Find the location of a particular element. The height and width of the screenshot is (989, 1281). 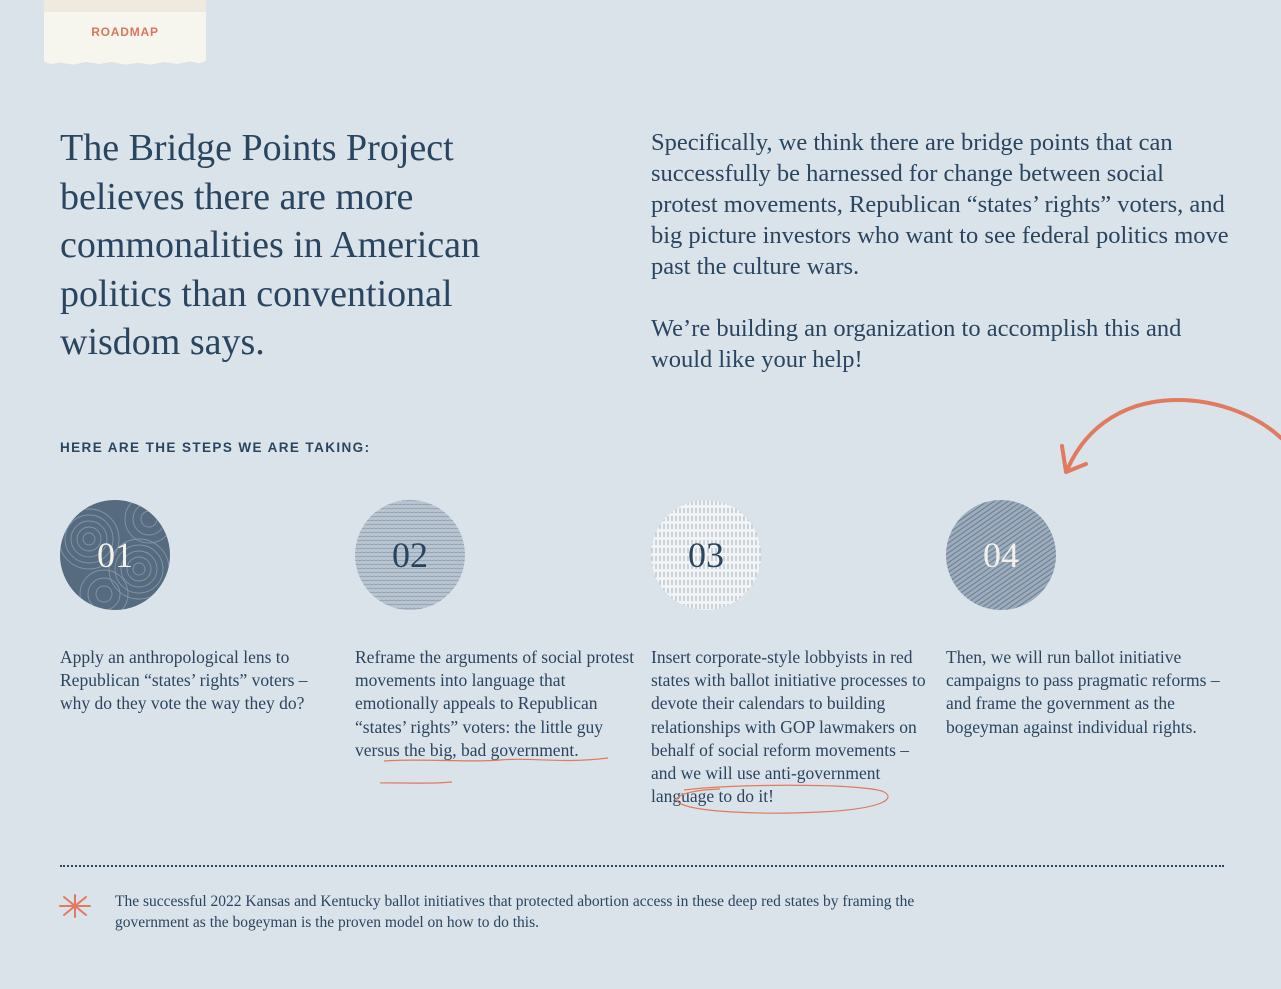

step-3-number: 03 is located at coordinates (706, 555).